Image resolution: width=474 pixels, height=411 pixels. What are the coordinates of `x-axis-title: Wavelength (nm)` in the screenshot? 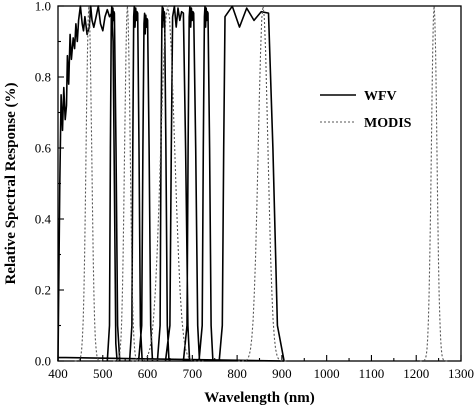 It's located at (259, 398).